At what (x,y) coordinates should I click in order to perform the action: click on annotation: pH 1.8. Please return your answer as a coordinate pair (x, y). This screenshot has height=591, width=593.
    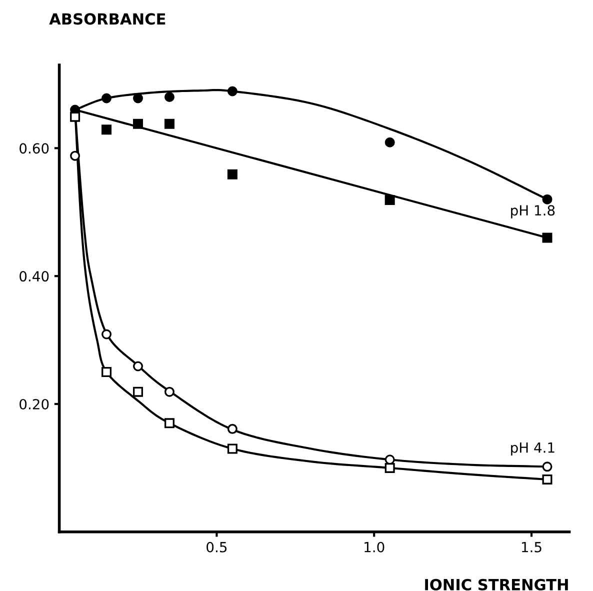
    Looking at the image, I should click on (533, 211).